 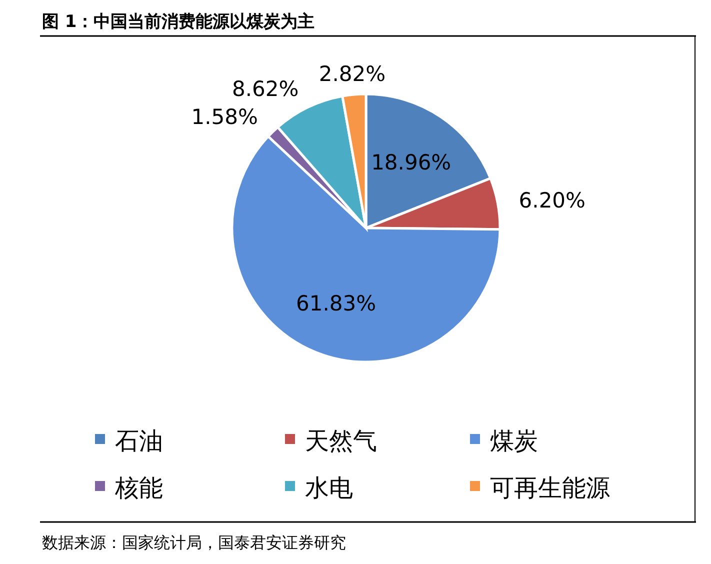 I want to click on legend-label: 石油, so click(x=139, y=441).